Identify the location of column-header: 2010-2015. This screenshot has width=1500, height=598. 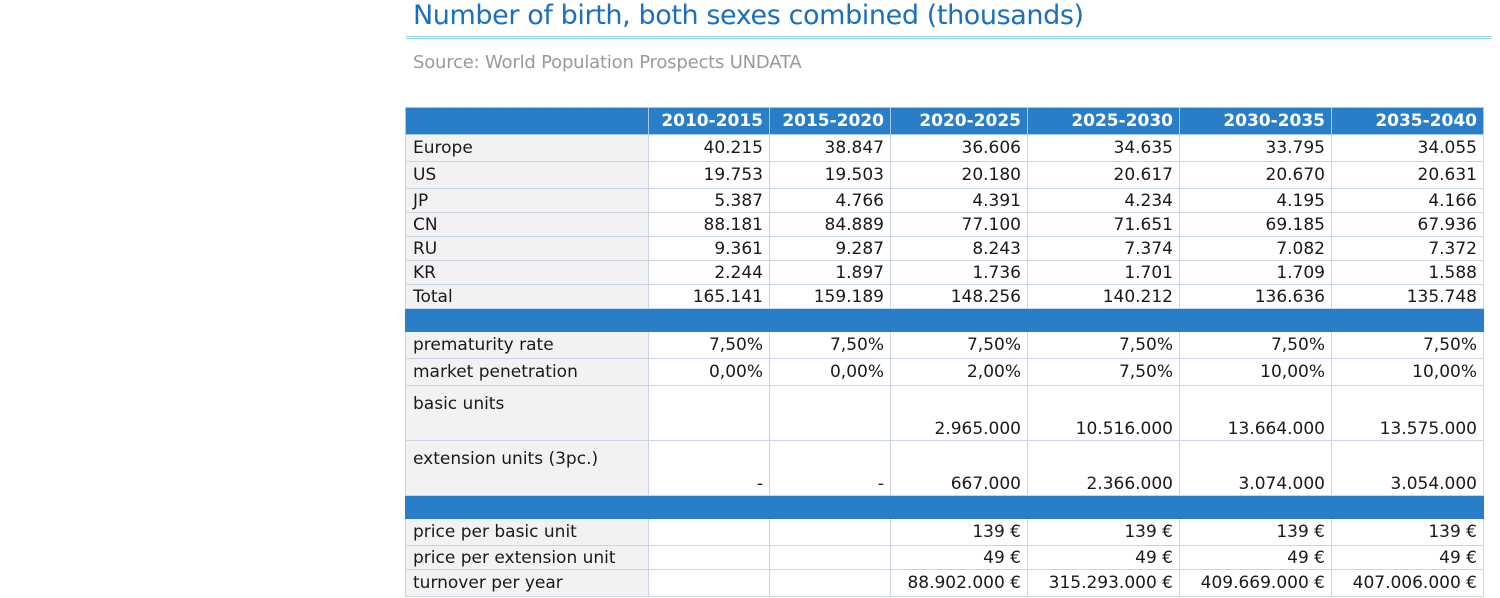
(709, 121).